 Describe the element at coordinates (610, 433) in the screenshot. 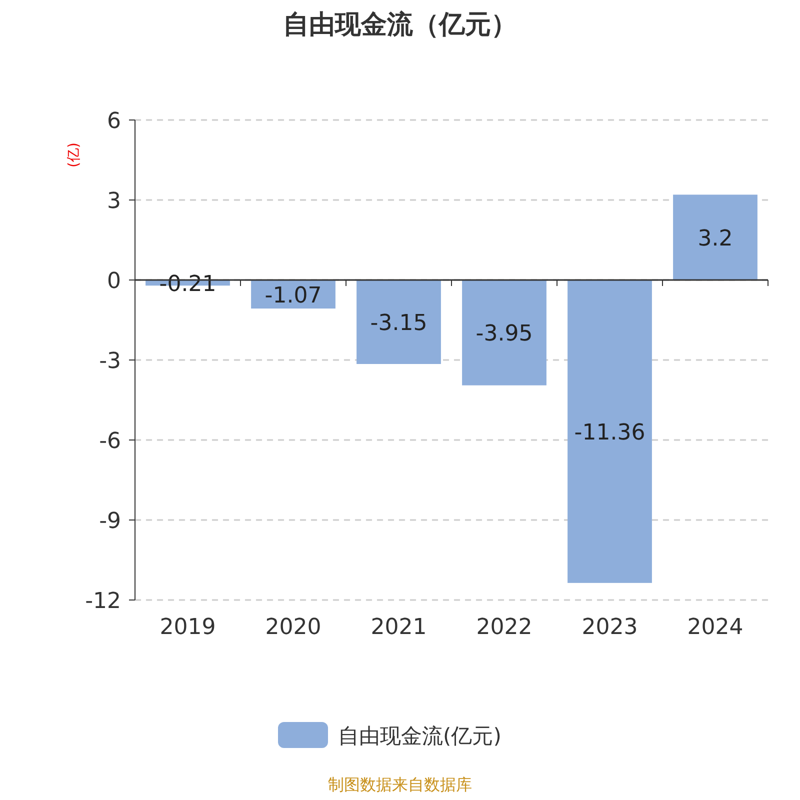

I see `data-label: -11.36` at that location.